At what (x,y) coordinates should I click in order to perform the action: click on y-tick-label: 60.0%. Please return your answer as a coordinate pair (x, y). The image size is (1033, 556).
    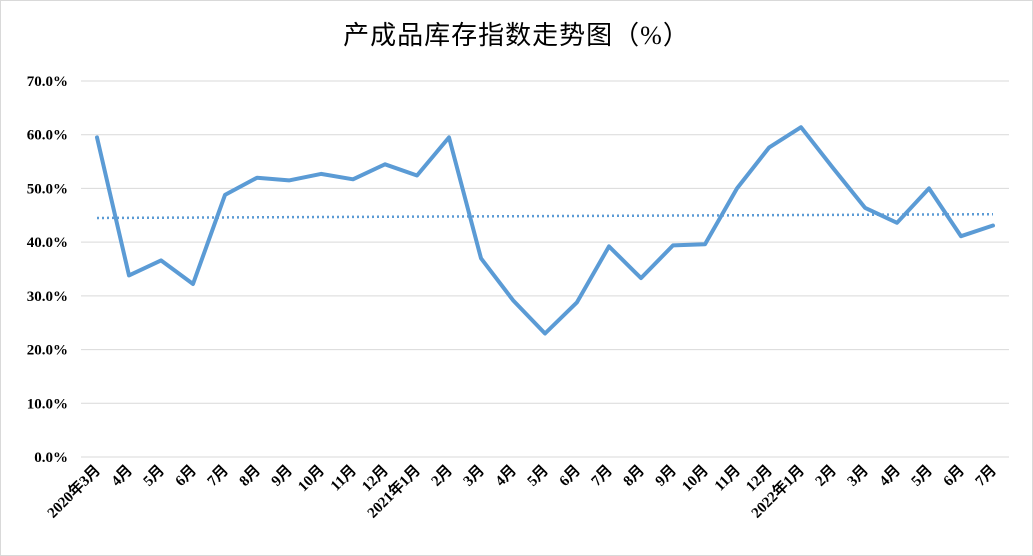
    Looking at the image, I should click on (47, 136).